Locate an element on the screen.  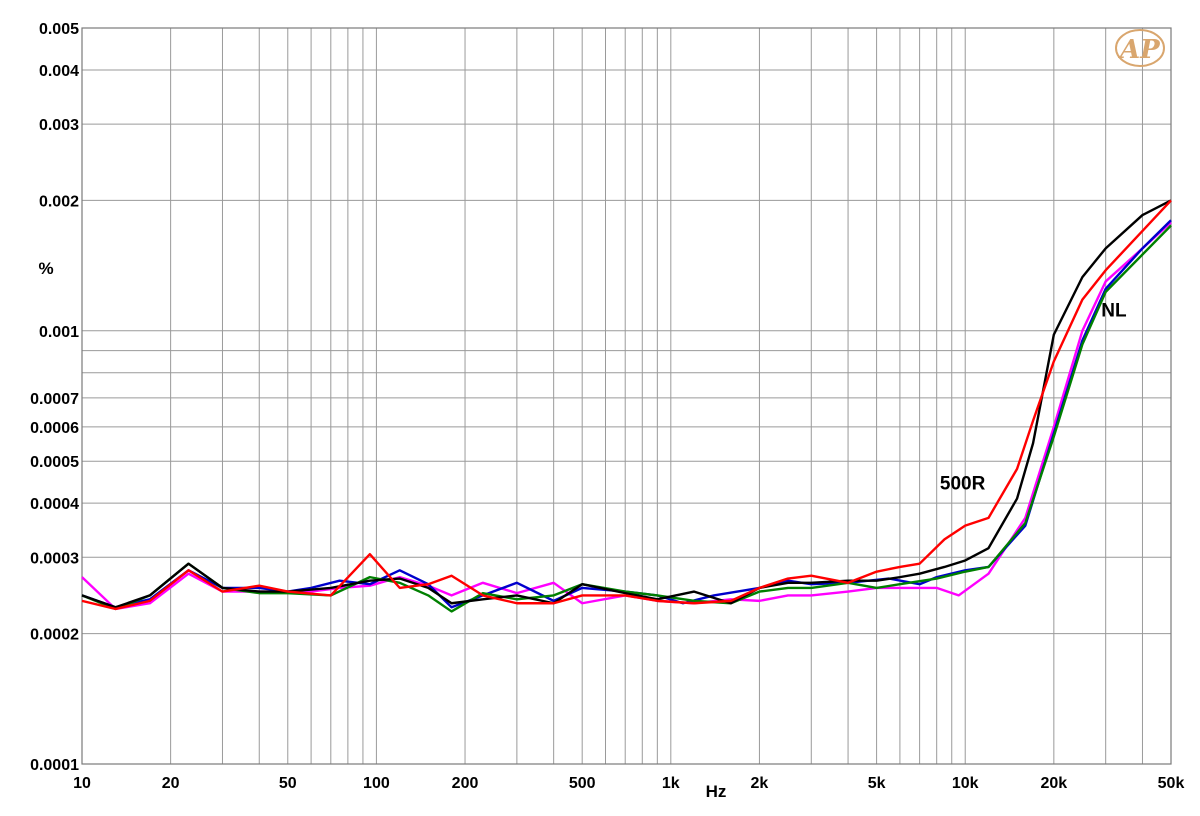
x-tick-label: 500 is located at coordinates (582, 783).